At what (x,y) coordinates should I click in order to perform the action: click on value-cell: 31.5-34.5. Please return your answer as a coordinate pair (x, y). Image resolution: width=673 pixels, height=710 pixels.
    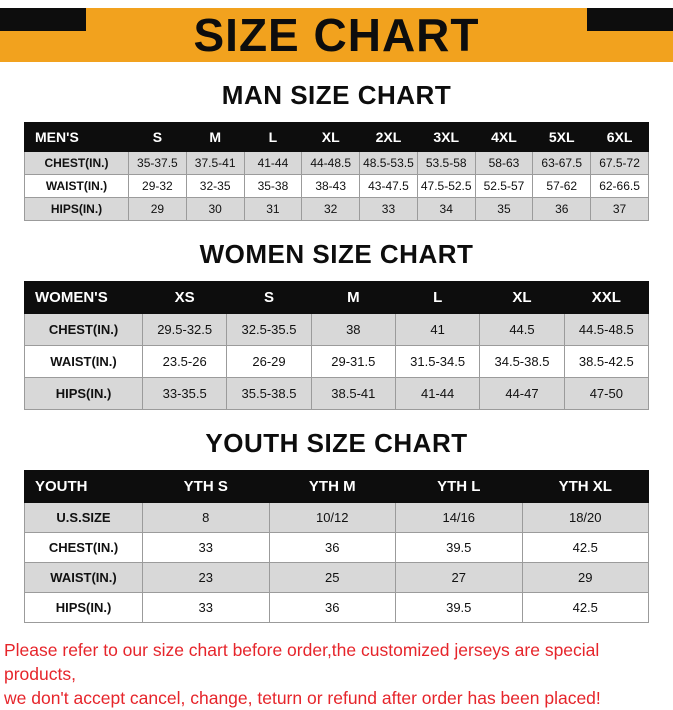
    Looking at the image, I should click on (437, 361).